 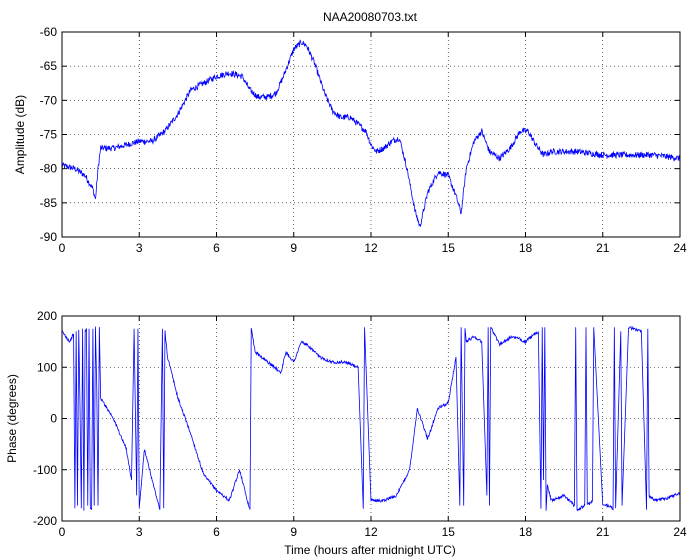 I want to click on amplitude-x-tick-label: 24, so click(x=680, y=248).